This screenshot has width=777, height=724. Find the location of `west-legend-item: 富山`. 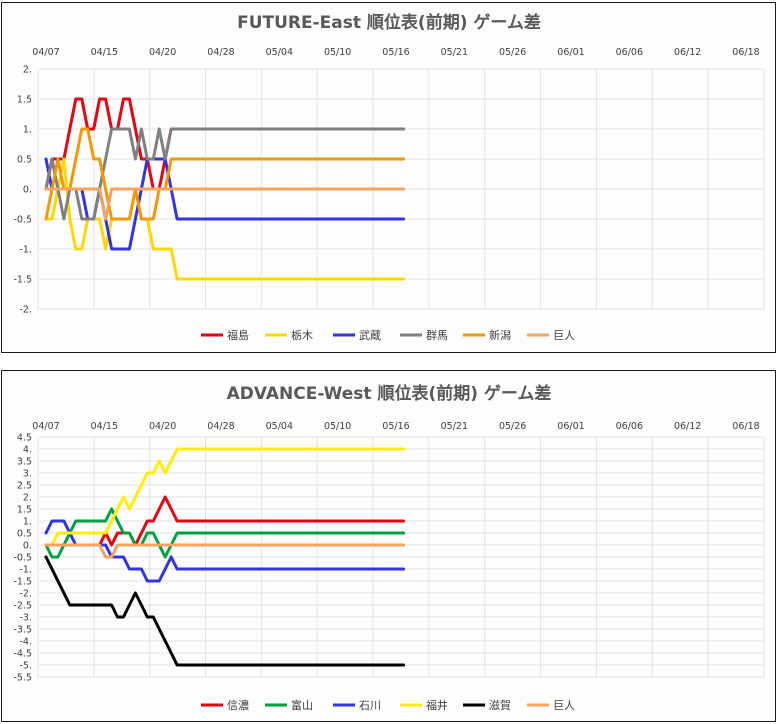

west-legend-item: 富山 is located at coordinates (289, 705).